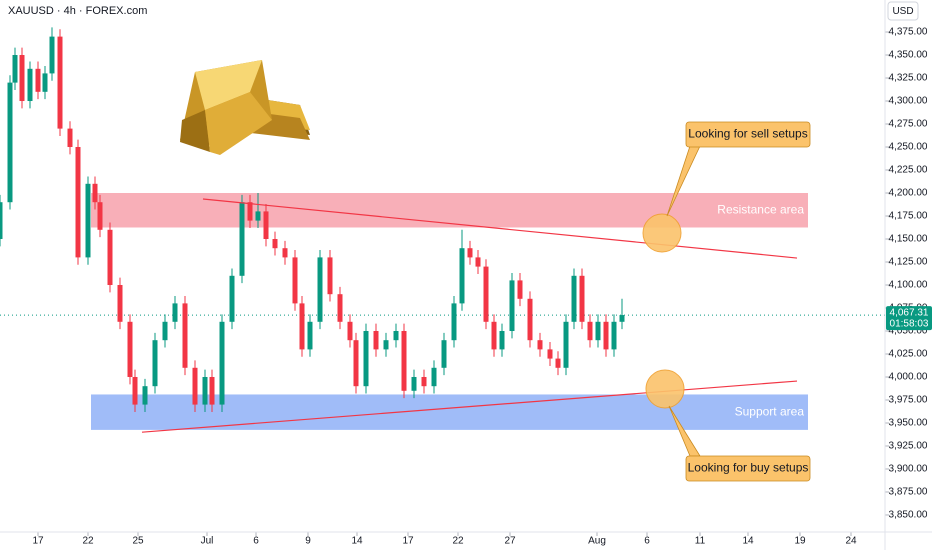 The image size is (932, 555). I want to click on y-tick-label: 4,000.00, so click(908, 377).